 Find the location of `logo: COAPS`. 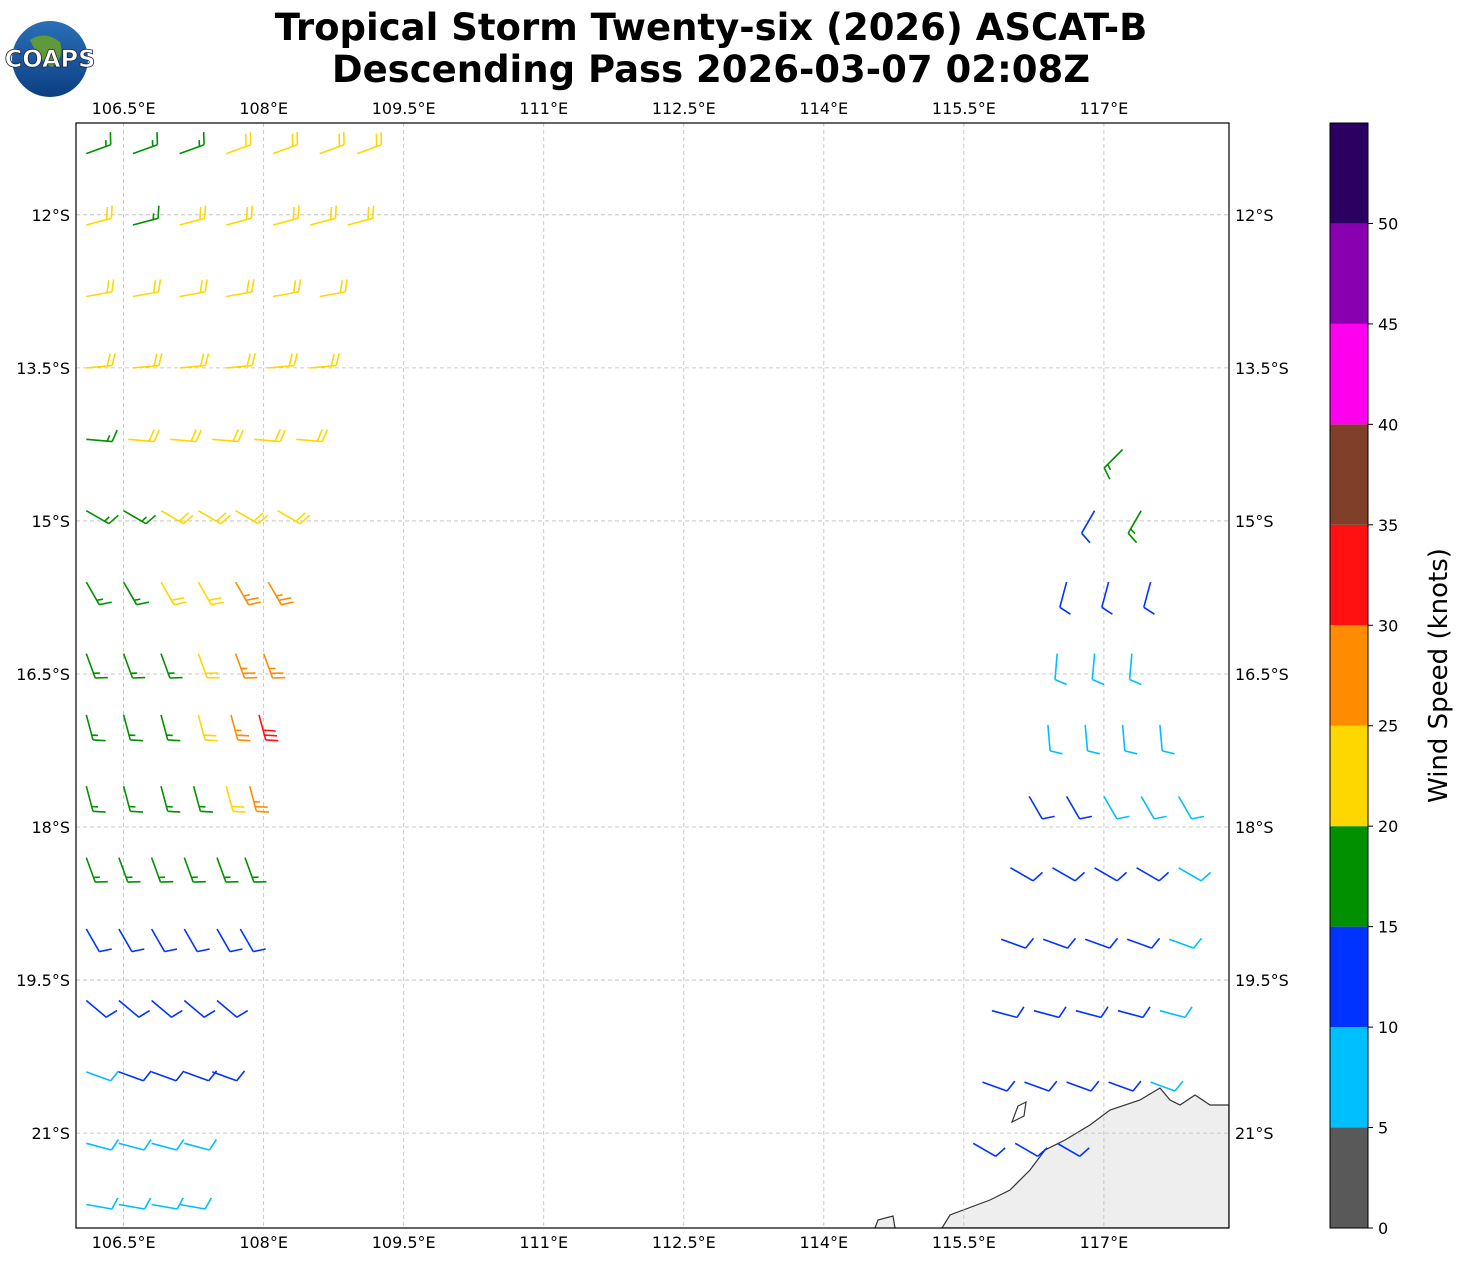

logo: COAPS is located at coordinates (50, 59).